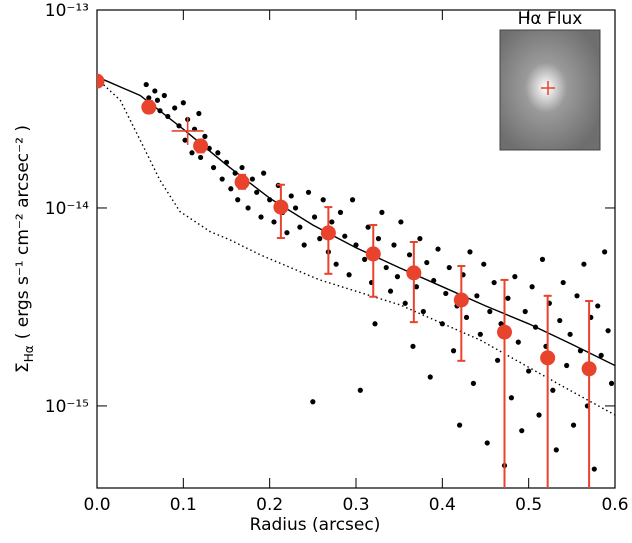  Describe the element at coordinates (550, 19) in the screenshot. I see `inset-label: Hα Flux` at that location.